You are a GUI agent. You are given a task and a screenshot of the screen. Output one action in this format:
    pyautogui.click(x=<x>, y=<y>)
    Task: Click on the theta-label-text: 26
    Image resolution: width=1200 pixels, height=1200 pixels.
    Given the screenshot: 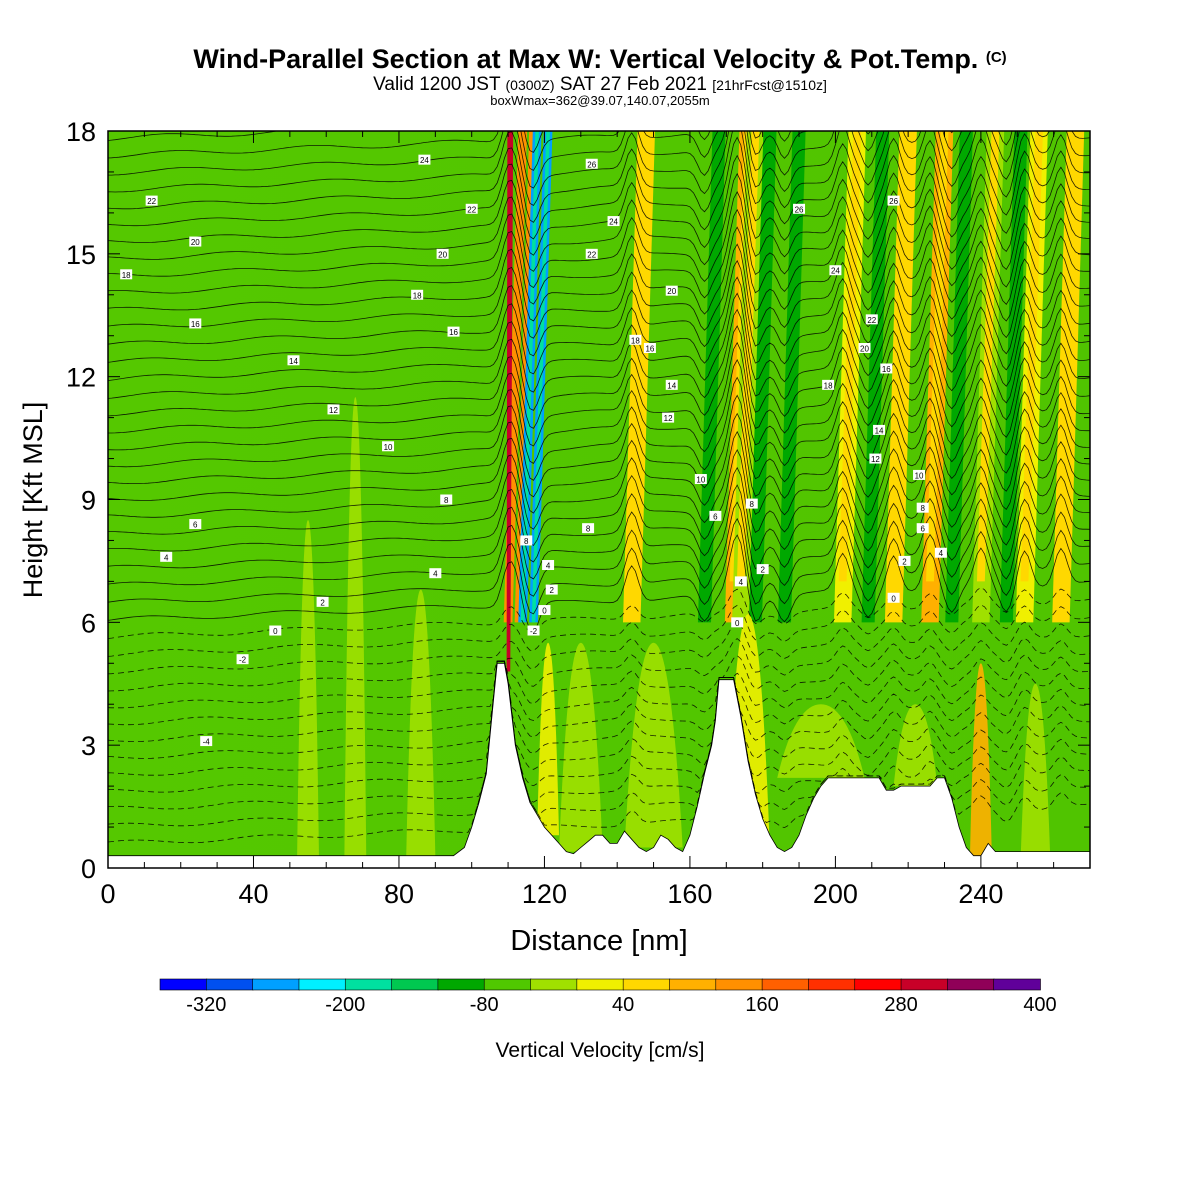 What is the action you would take?
    pyautogui.click(x=799, y=209)
    